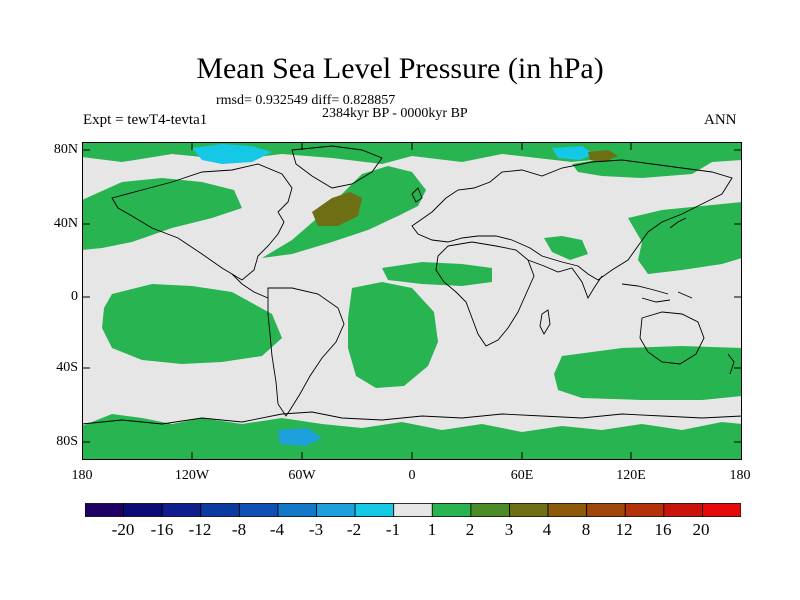  What do you see at coordinates (65, 149) in the screenshot?
I see `lat-label-80n: 80N` at bounding box center [65, 149].